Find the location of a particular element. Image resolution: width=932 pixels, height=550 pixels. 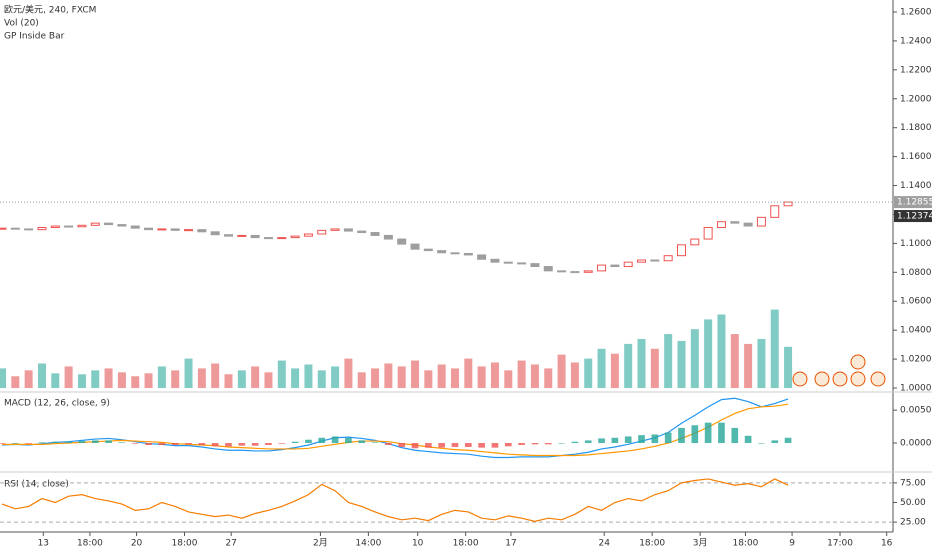

price-tag-label: 1.12855 is located at coordinates (914, 203).